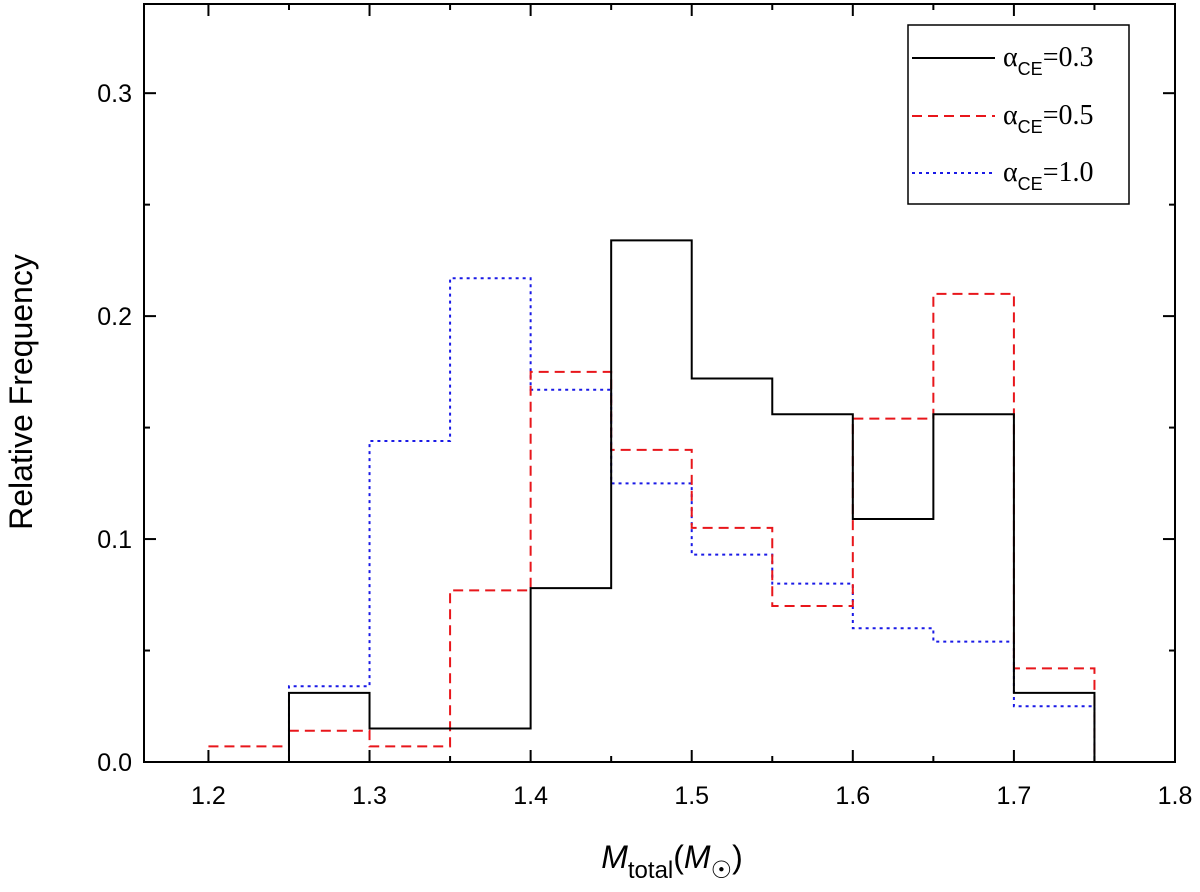 This screenshot has height=892, width=1200. I want to click on x-tick-label: 1.8, so click(1175, 796).